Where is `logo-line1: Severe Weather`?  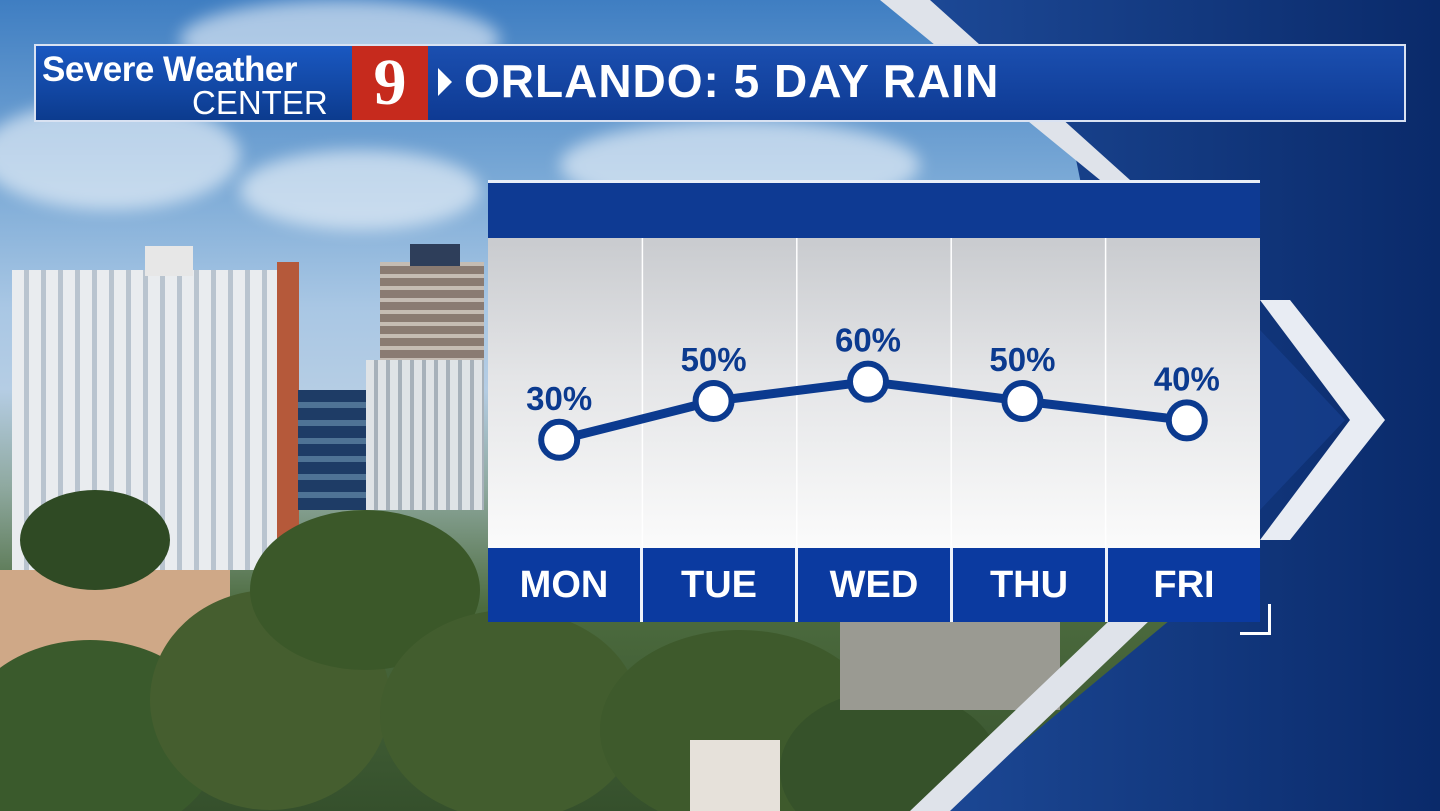 logo-line1: Severe Weather is located at coordinates (170, 69).